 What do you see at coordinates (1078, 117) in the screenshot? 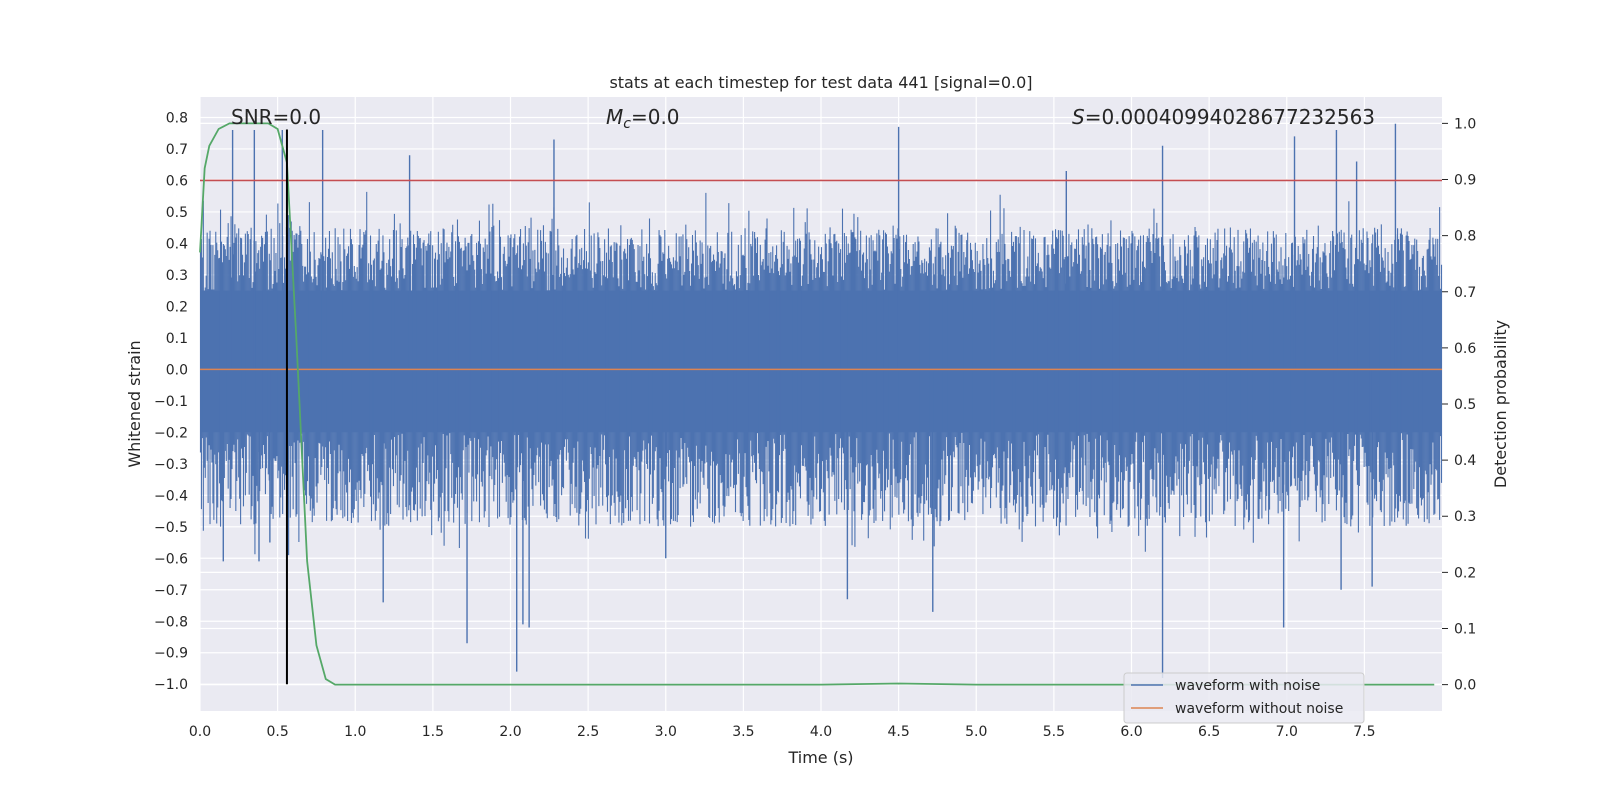
I see `s-symbol: S` at bounding box center [1078, 117].